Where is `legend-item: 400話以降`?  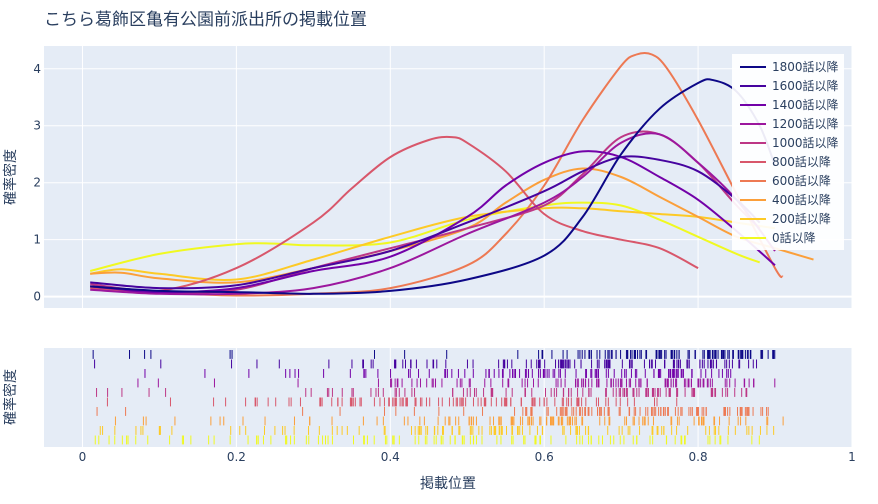
legend-item: 400話以降 is located at coordinates (785, 199).